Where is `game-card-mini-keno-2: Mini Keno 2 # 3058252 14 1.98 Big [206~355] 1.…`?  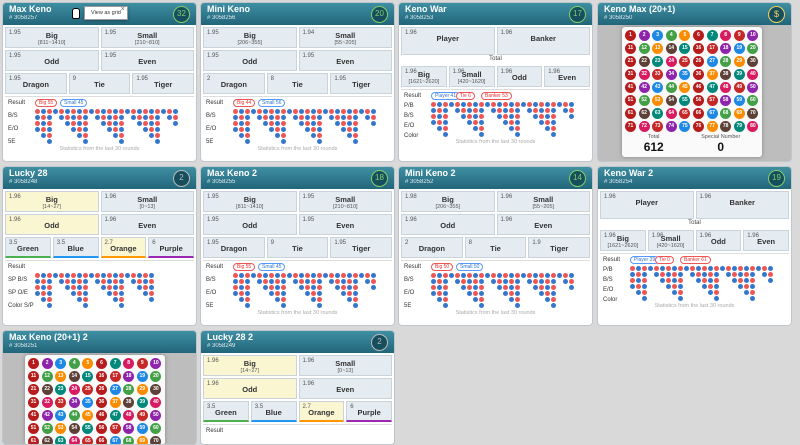
game-card-mini-keno-2: Mini Keno 2 # 3058252 14 1.98 Big [206~355] 1.… is located at coordinates (495, 246).